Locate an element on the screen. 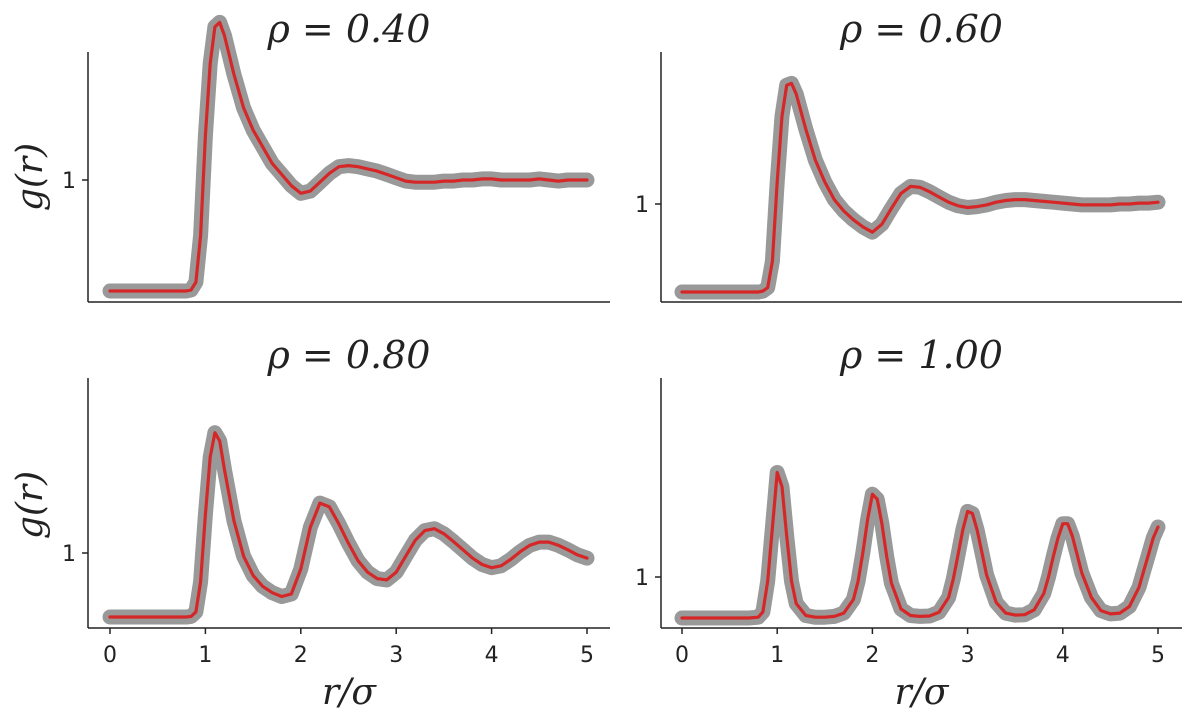 The height and width of the screenshot is (711, 1196). panel-3-xtick-label: 0 is located at coordinates (682, 655).